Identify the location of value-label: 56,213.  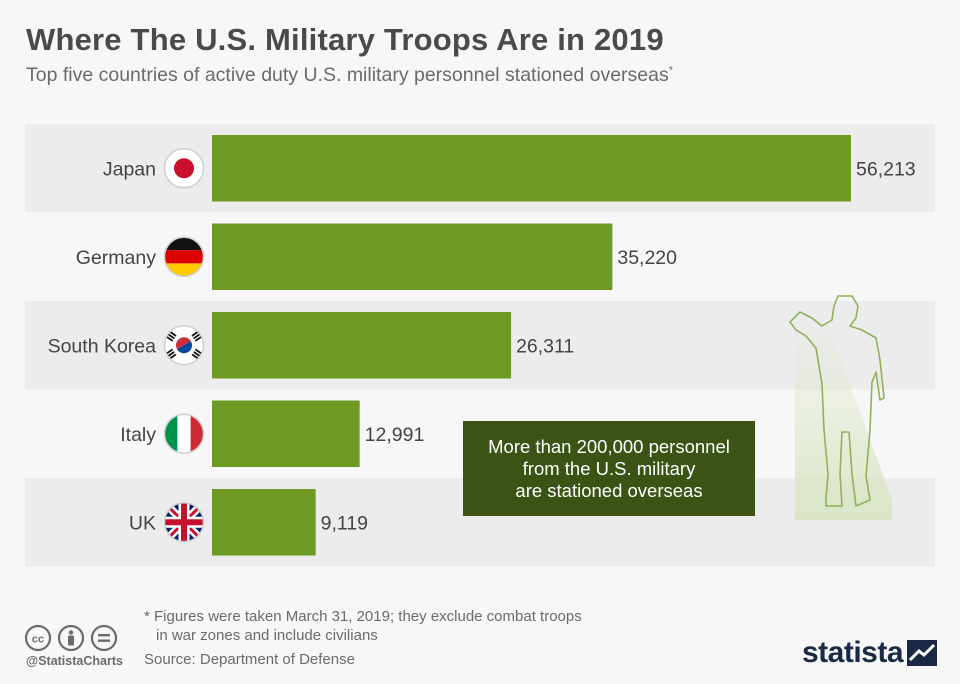
(886, 169).